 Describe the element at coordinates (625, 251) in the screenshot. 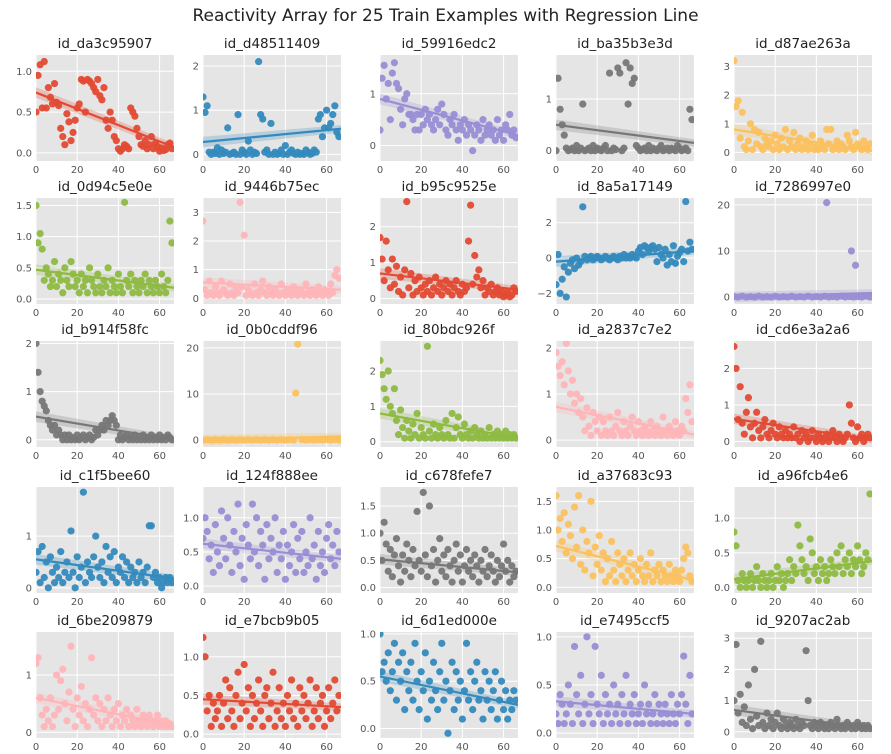

I see `plot-area` at that location.